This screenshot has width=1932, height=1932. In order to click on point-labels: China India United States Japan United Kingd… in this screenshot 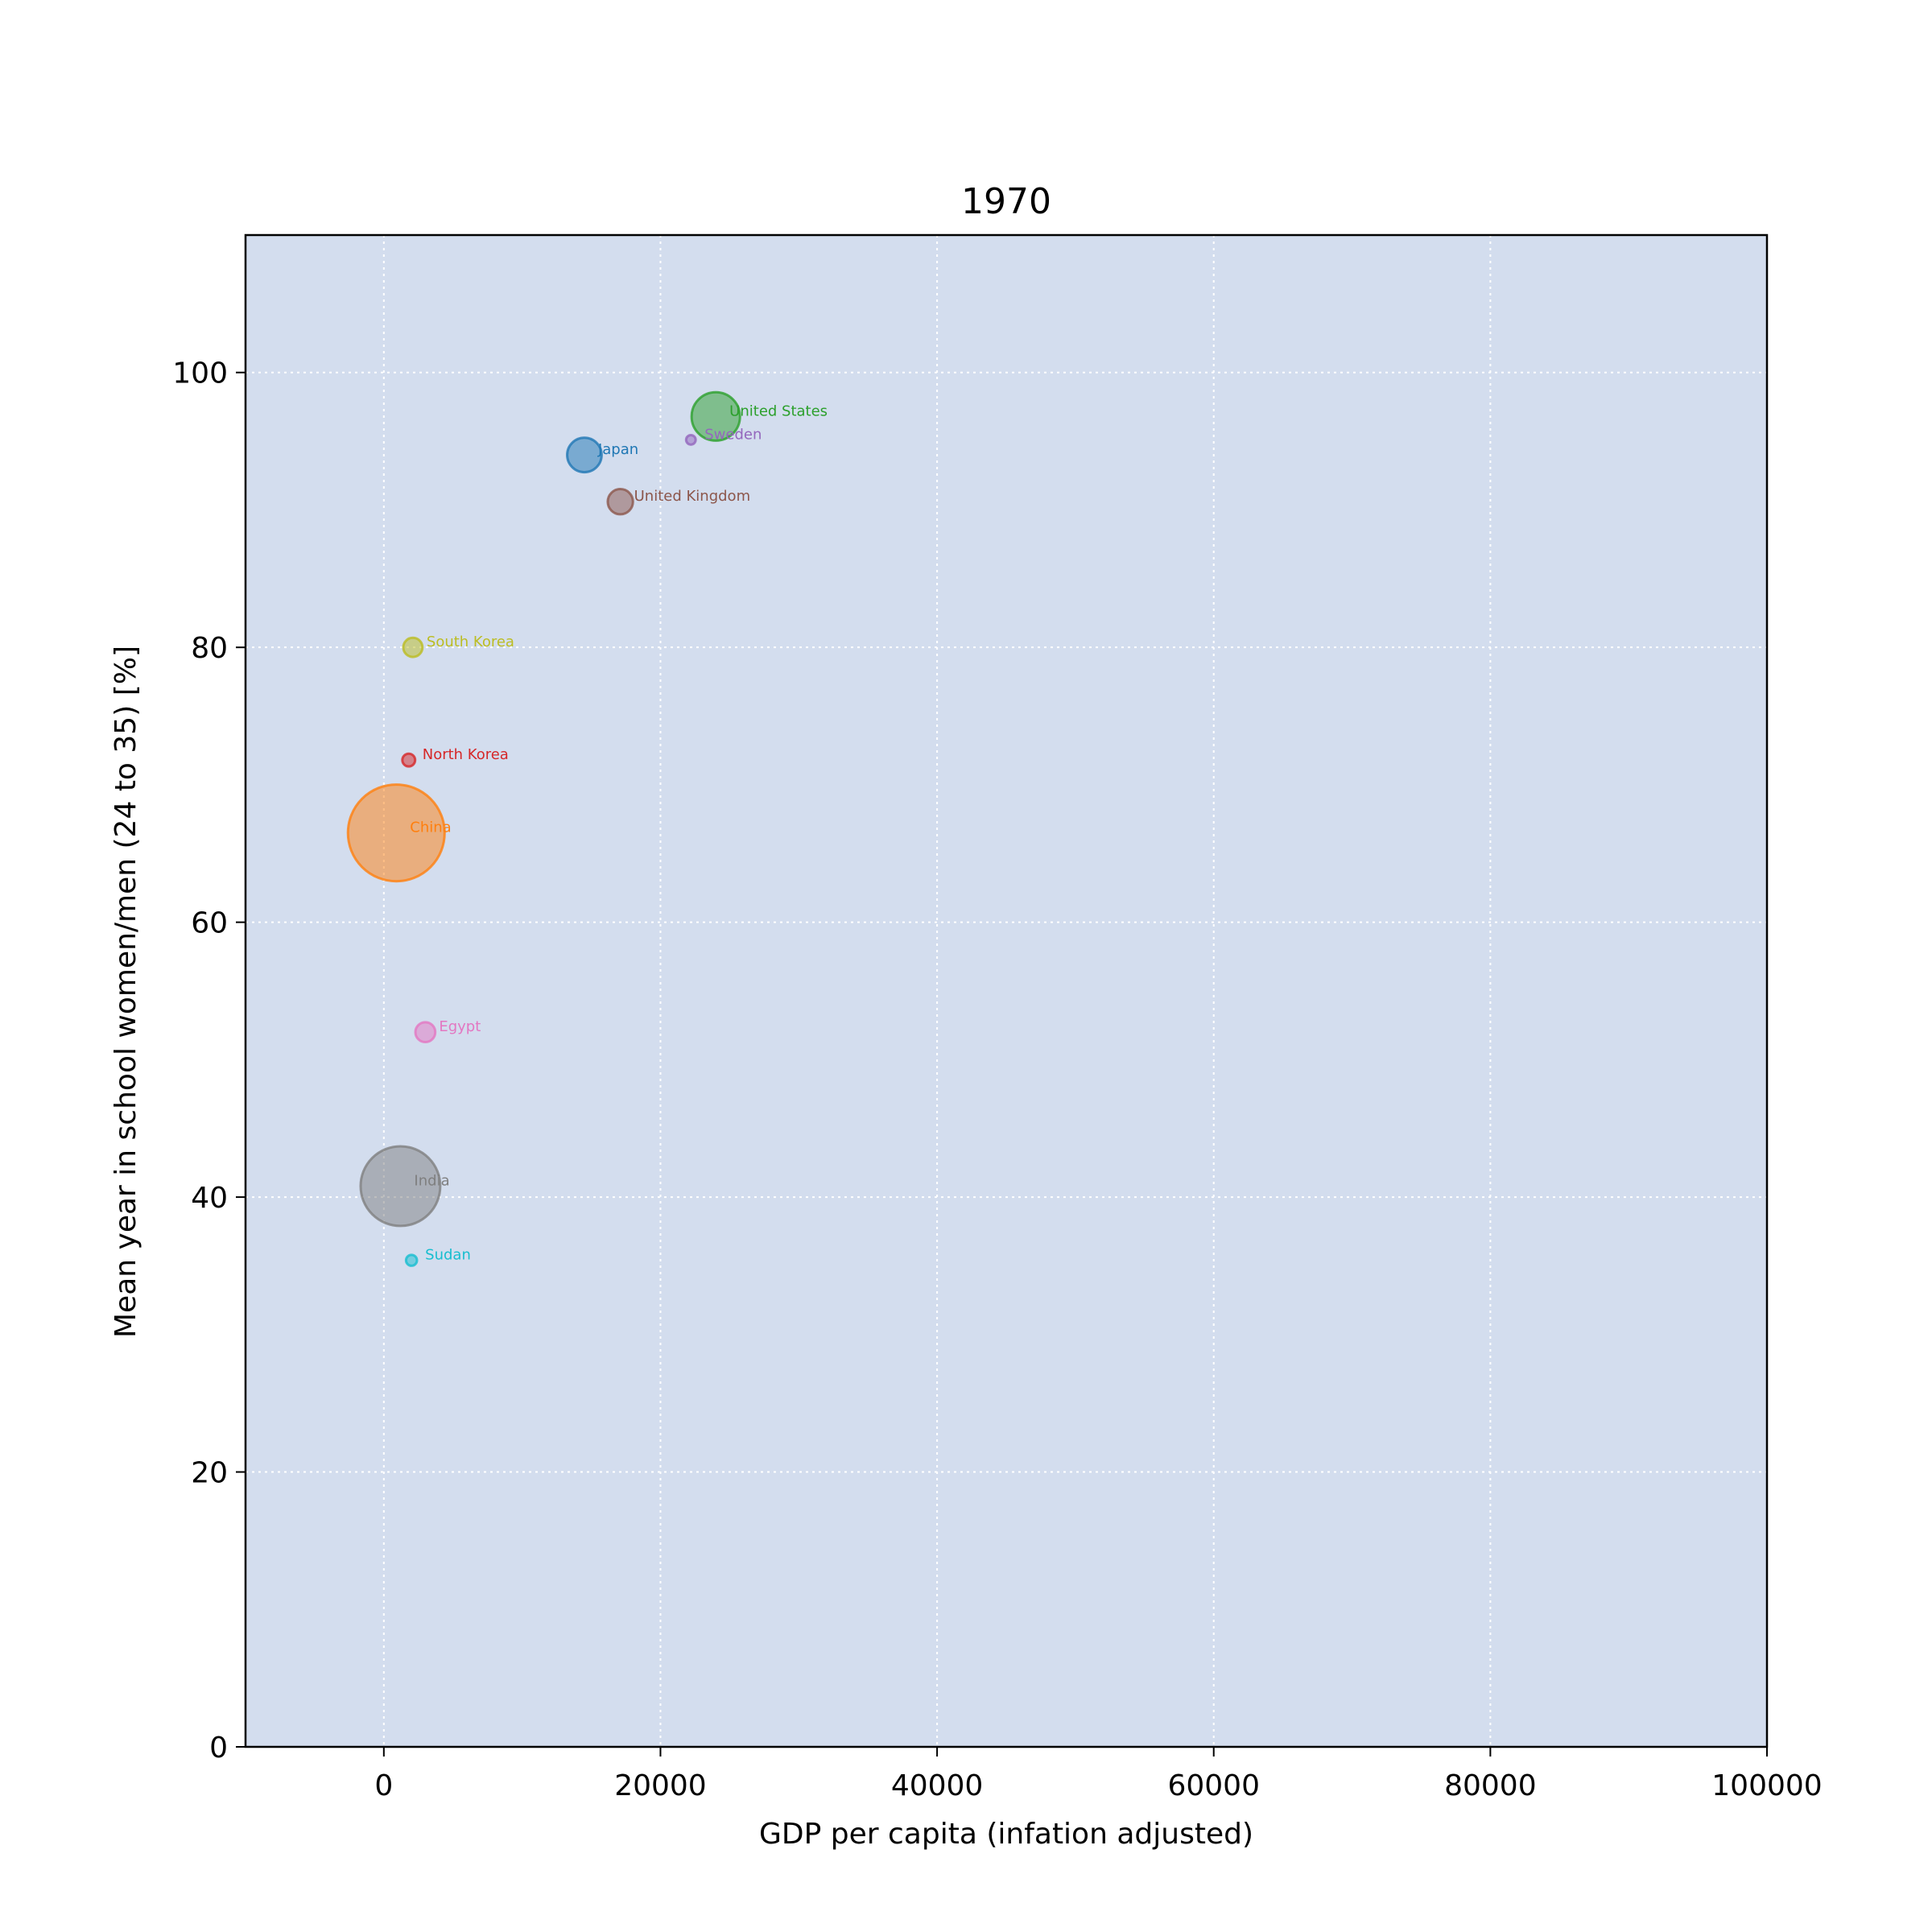, I will do `click(619, 832)`.